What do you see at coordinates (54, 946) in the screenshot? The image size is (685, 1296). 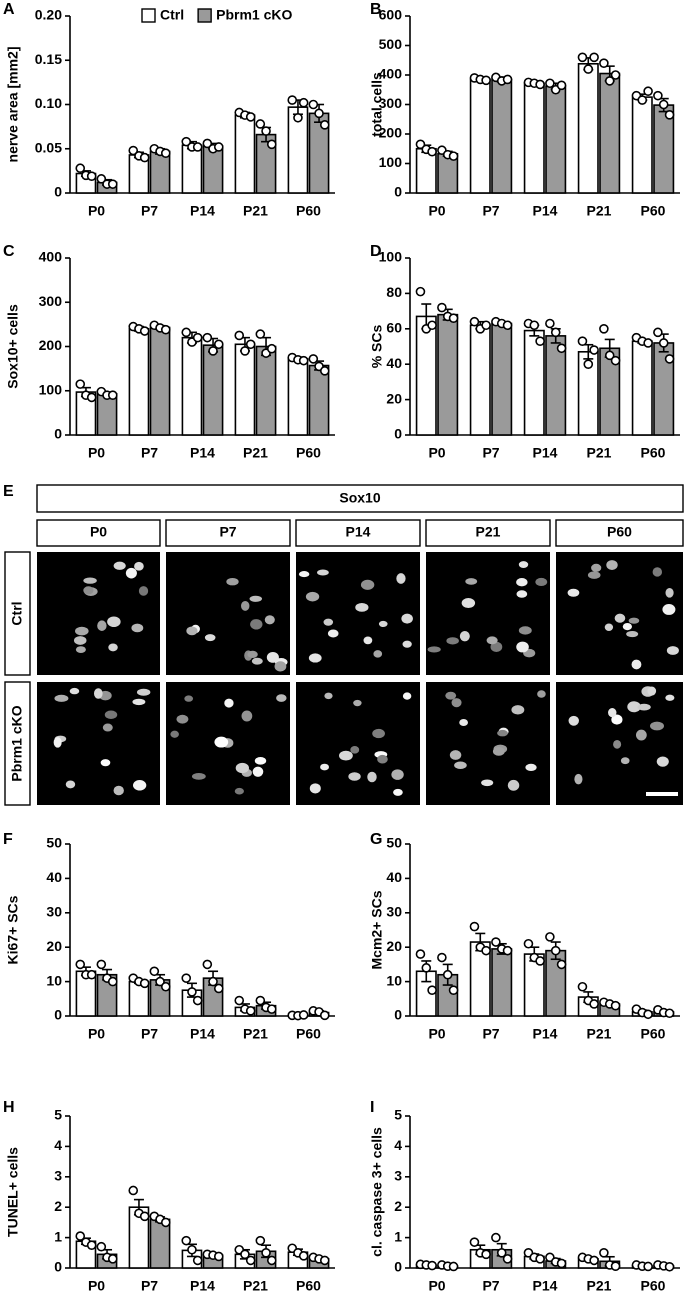 I see `y-tick-label: 20` at bounding box center [54, 946].